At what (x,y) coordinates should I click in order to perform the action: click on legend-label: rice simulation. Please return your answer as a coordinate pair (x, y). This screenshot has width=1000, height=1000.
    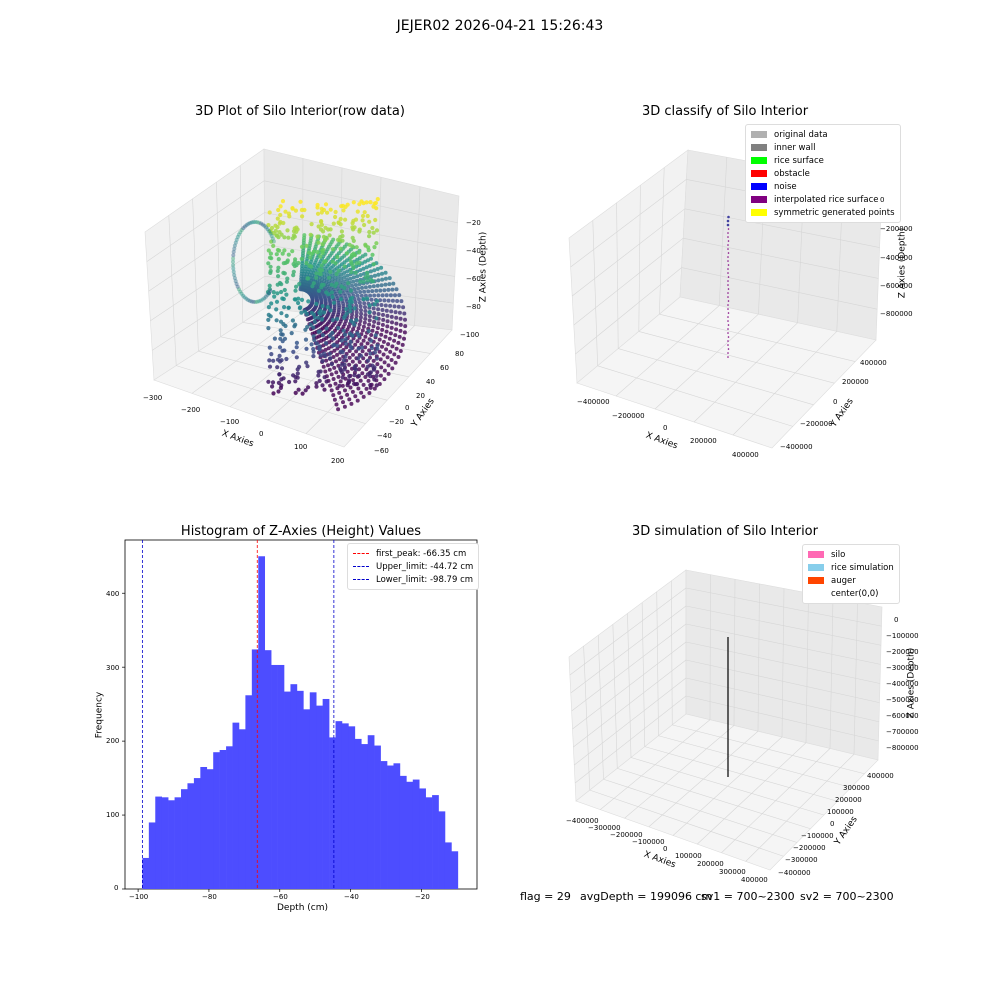
    Looking at the image, I should click on (862, 567).